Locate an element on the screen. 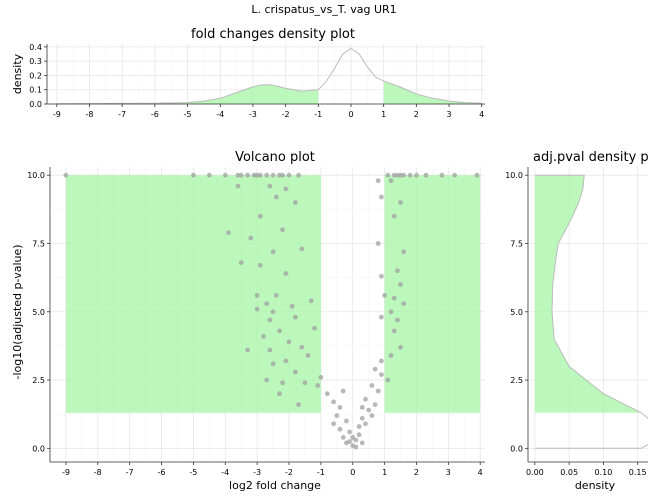 This screenshot has width=648, height=504. pval-density-line is located at coordinates (591, 311).